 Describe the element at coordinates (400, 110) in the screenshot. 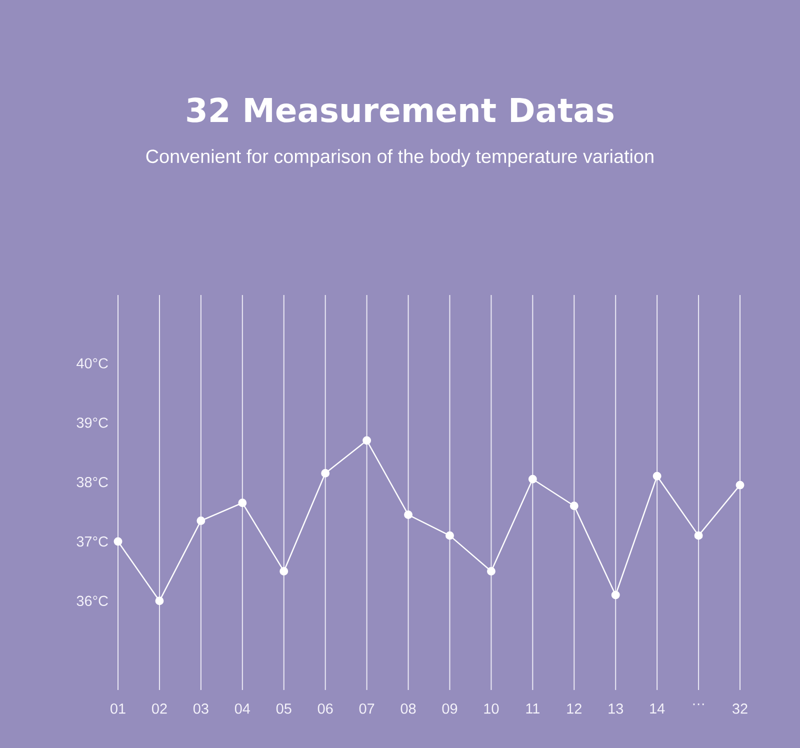

I see `chart-title: 32 Measurement Datas` at that location.